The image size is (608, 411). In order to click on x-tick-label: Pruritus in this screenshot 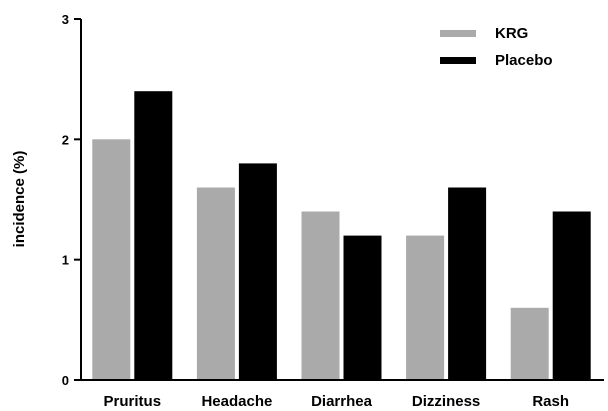, I will do `click(133, 401)`.